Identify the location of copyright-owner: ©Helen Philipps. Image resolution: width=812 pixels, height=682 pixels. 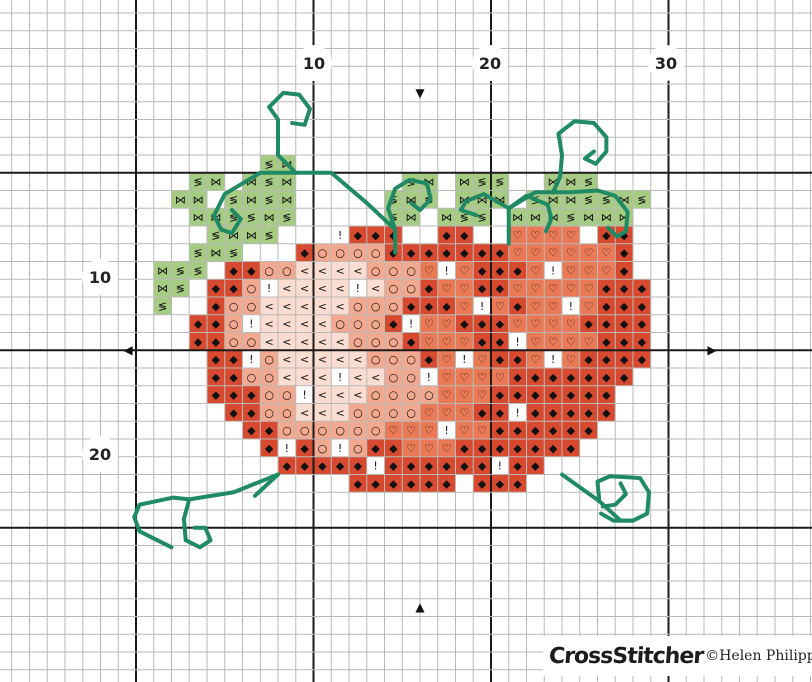
(758, 656).